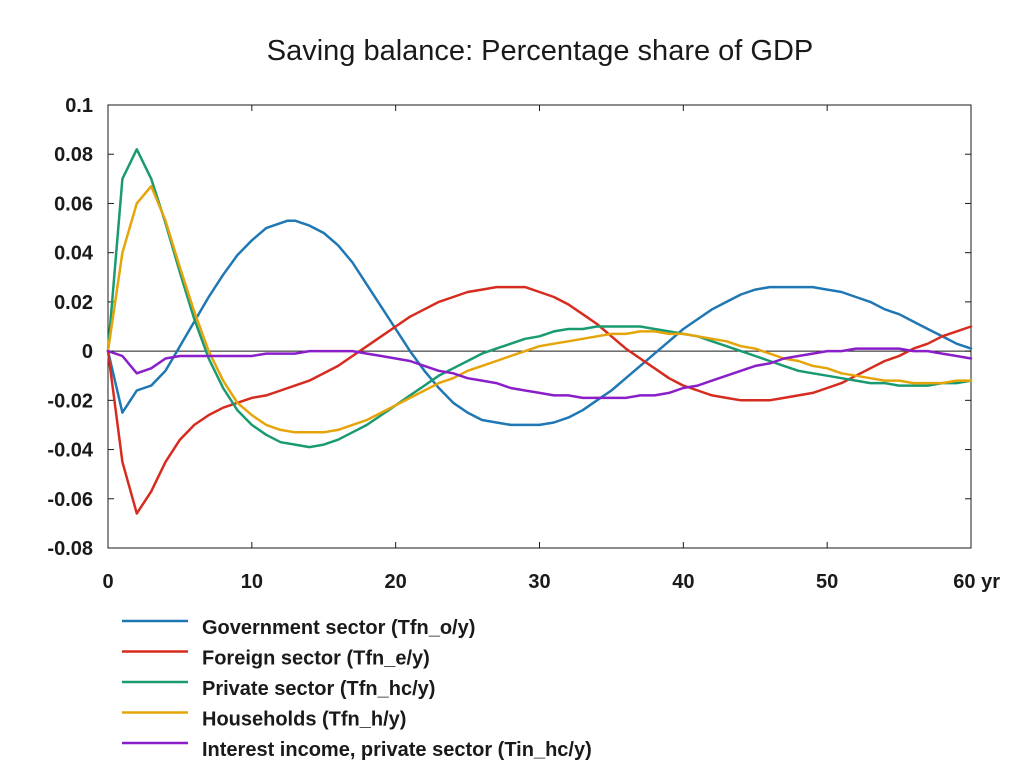  What do you see at coordinates (318, 689) in the screenshot?
I see `legend-label-3: Private sector (Tfn_hc/y)` at bounding box center [318, 689].